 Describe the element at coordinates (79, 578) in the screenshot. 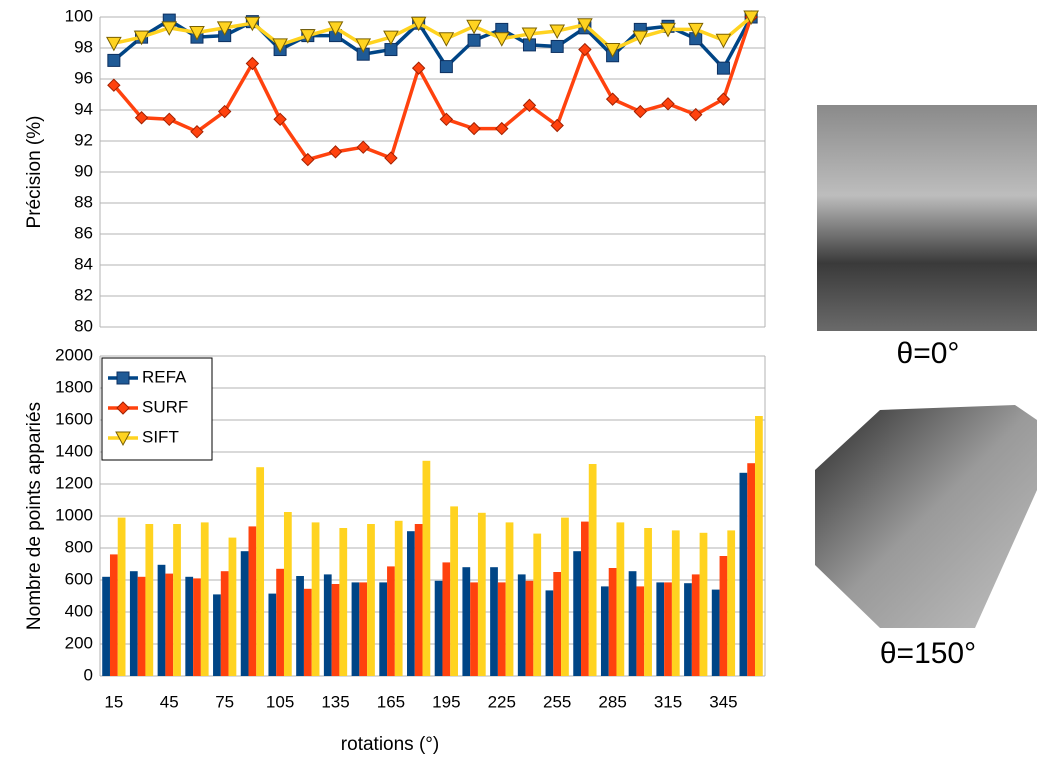

I see `y-tick-label: 600` at that location.